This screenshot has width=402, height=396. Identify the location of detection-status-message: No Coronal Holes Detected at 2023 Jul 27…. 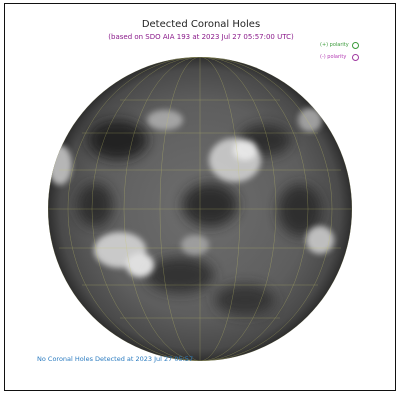
(115, 359).